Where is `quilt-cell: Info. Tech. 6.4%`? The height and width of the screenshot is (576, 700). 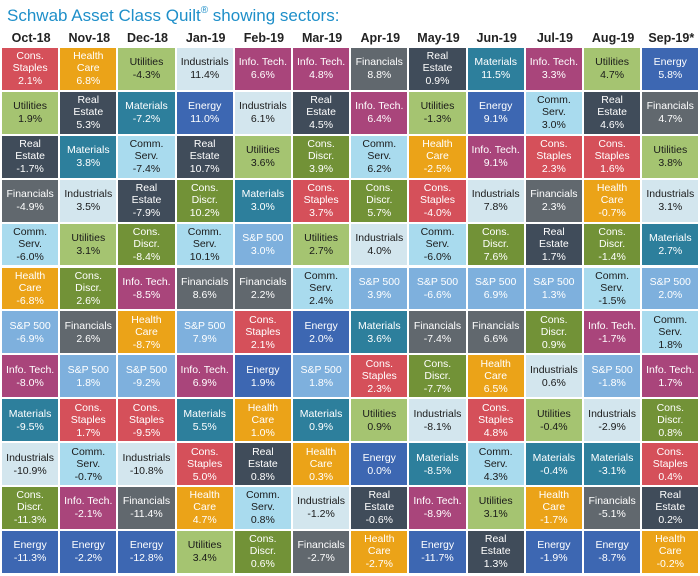 quilt-cell: Info. Tech. 6.4% is located at coordinates (379, 112).